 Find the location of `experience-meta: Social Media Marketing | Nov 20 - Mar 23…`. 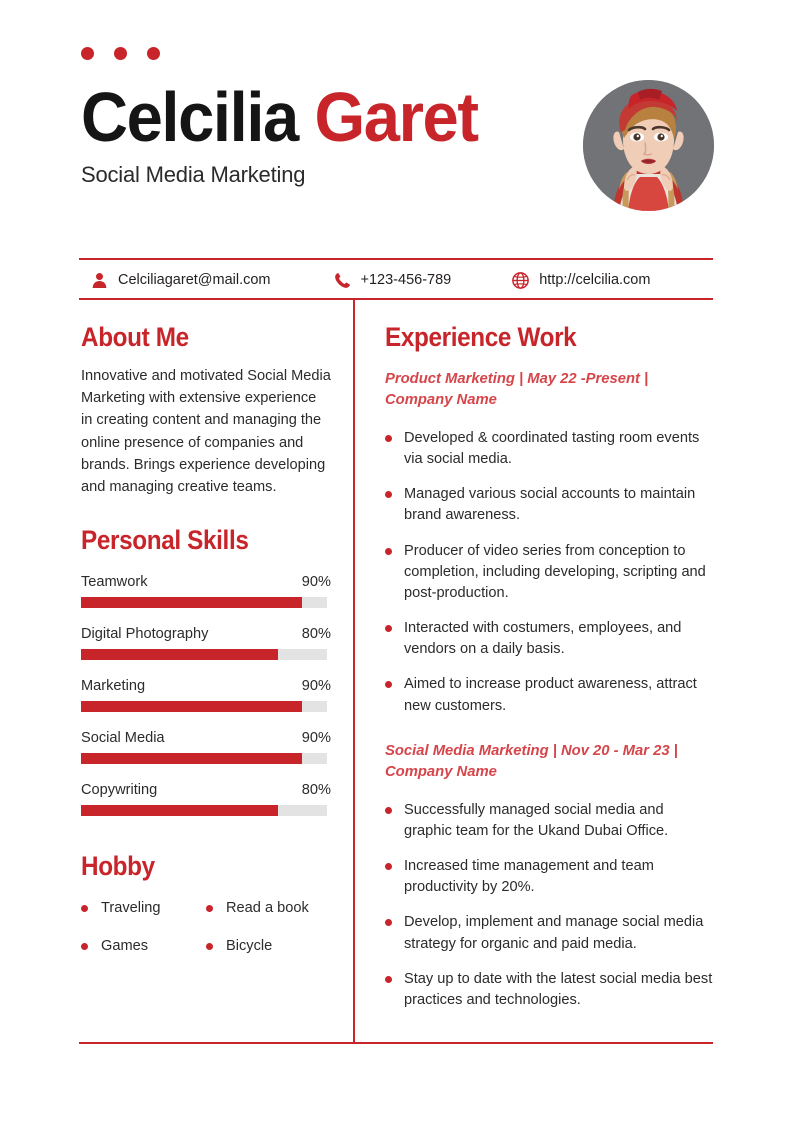

experience-meta: Social Media Marketing | Nov 20 - Mar 23… is located at coordinates (531, 761).